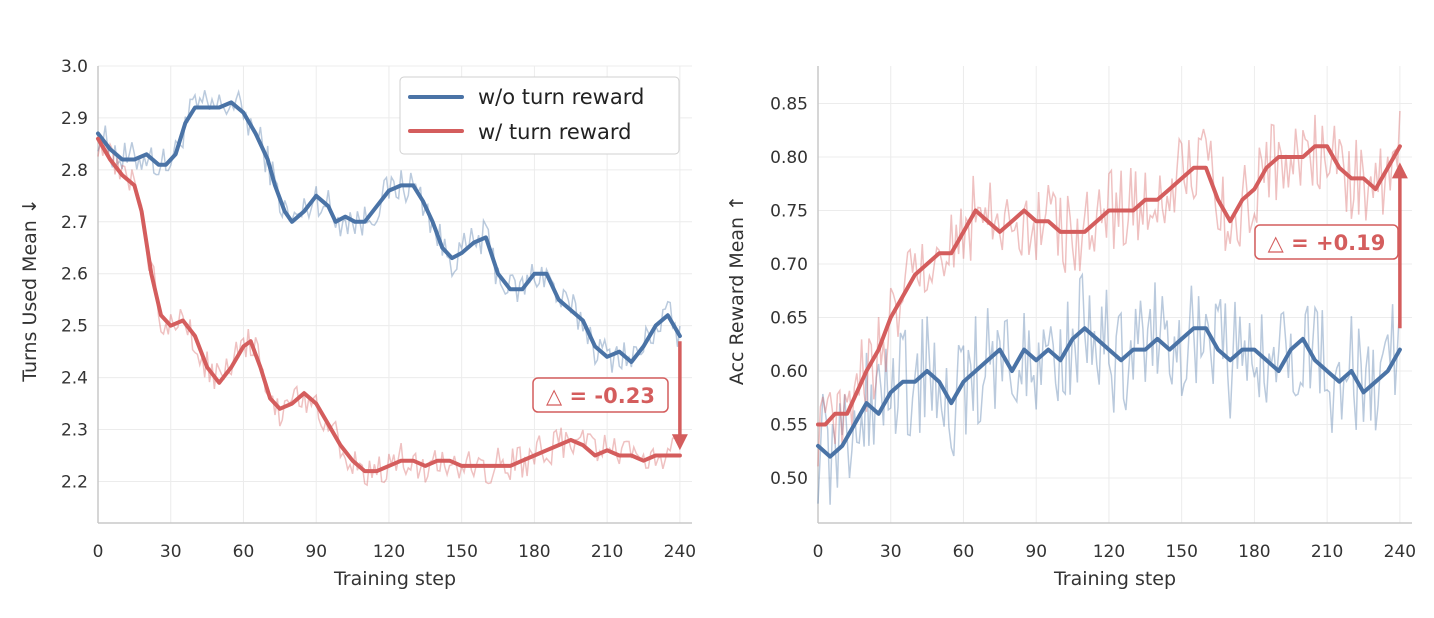 The width and height of the screenshot is (1434, 618). What do you see at coordinates (789, 479) in the screenshot?
I see `y-tick-label: 0.50` at bounding box center [789, 479].